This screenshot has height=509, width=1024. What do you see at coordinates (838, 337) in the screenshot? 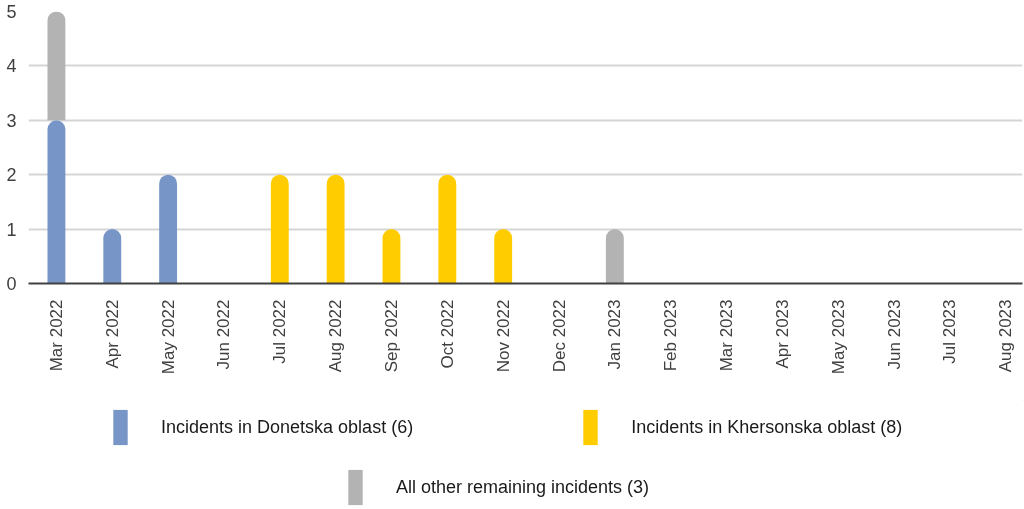
I see `x-tick-label: May 2023` at bounding box center [838, 337].